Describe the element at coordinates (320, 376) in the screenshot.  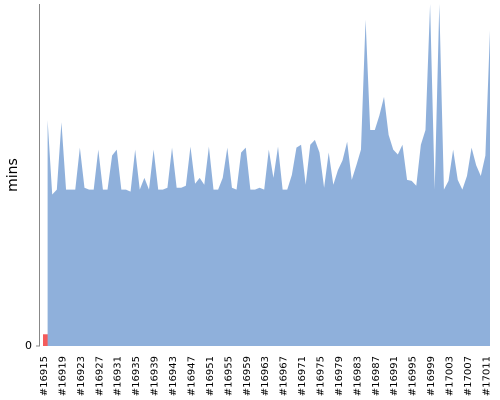
I see `x-tick-label: #16975` at that location.